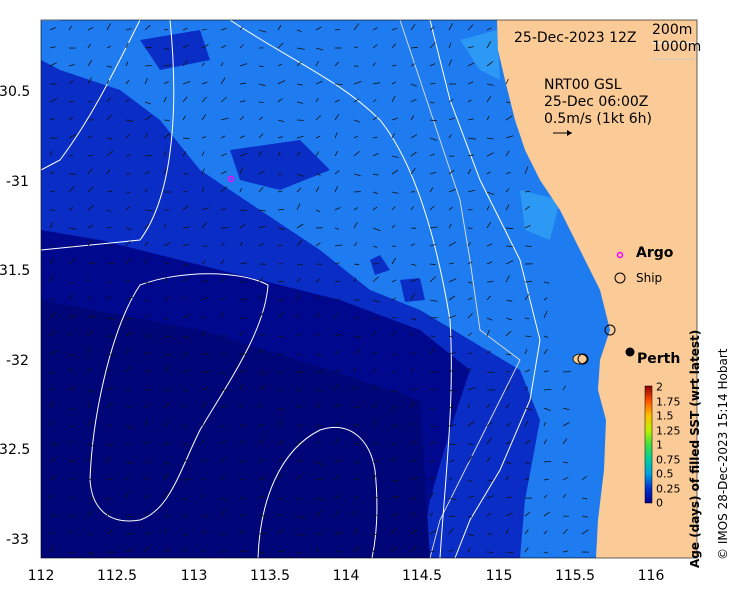  I want to click on x-tick: 113.5, so click(270, 576).